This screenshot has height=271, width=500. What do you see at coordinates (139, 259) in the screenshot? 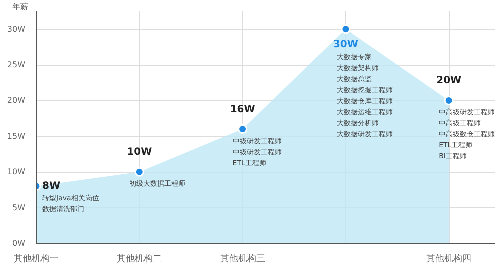
I see `x-tick-label: 其他机构二` at bounding box center [139, 259].